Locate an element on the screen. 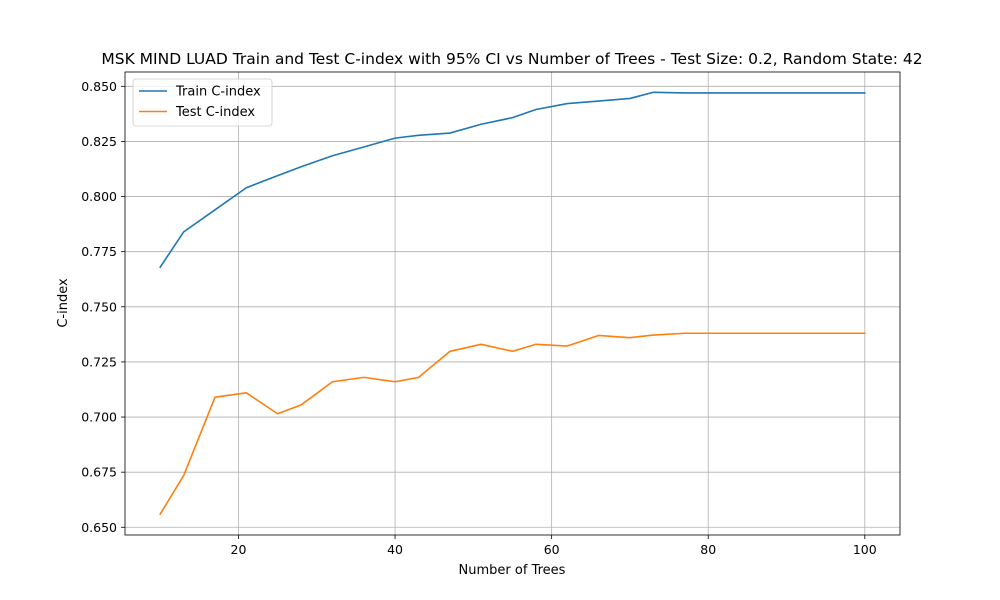  x-tick-label: 20 is located at coordinates (239, 549).